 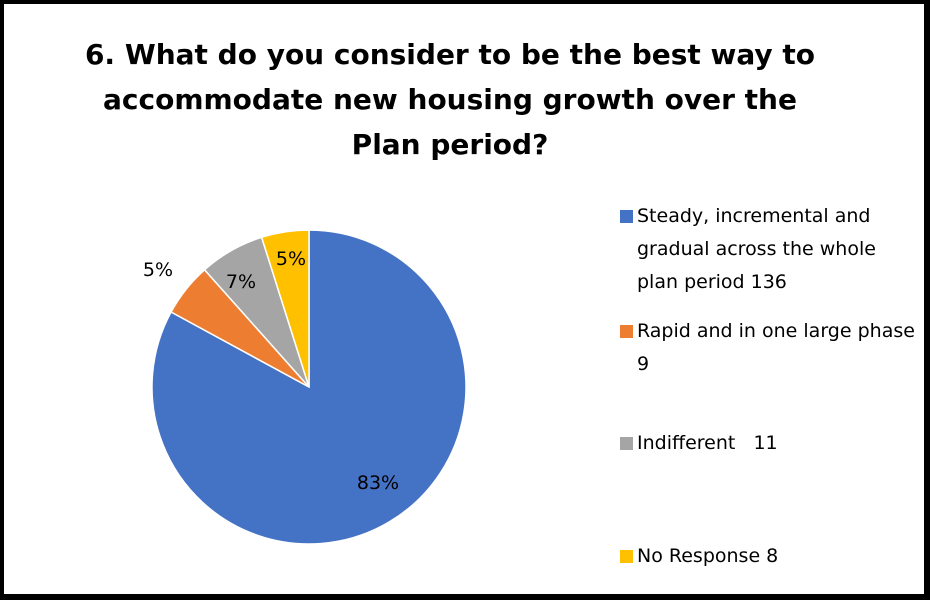 What do you see at coordinates (779, 347) in the screenshot?
I see `legend-label-rapid: Rapid and in one large phase 9` at bounding box center [779, 347].